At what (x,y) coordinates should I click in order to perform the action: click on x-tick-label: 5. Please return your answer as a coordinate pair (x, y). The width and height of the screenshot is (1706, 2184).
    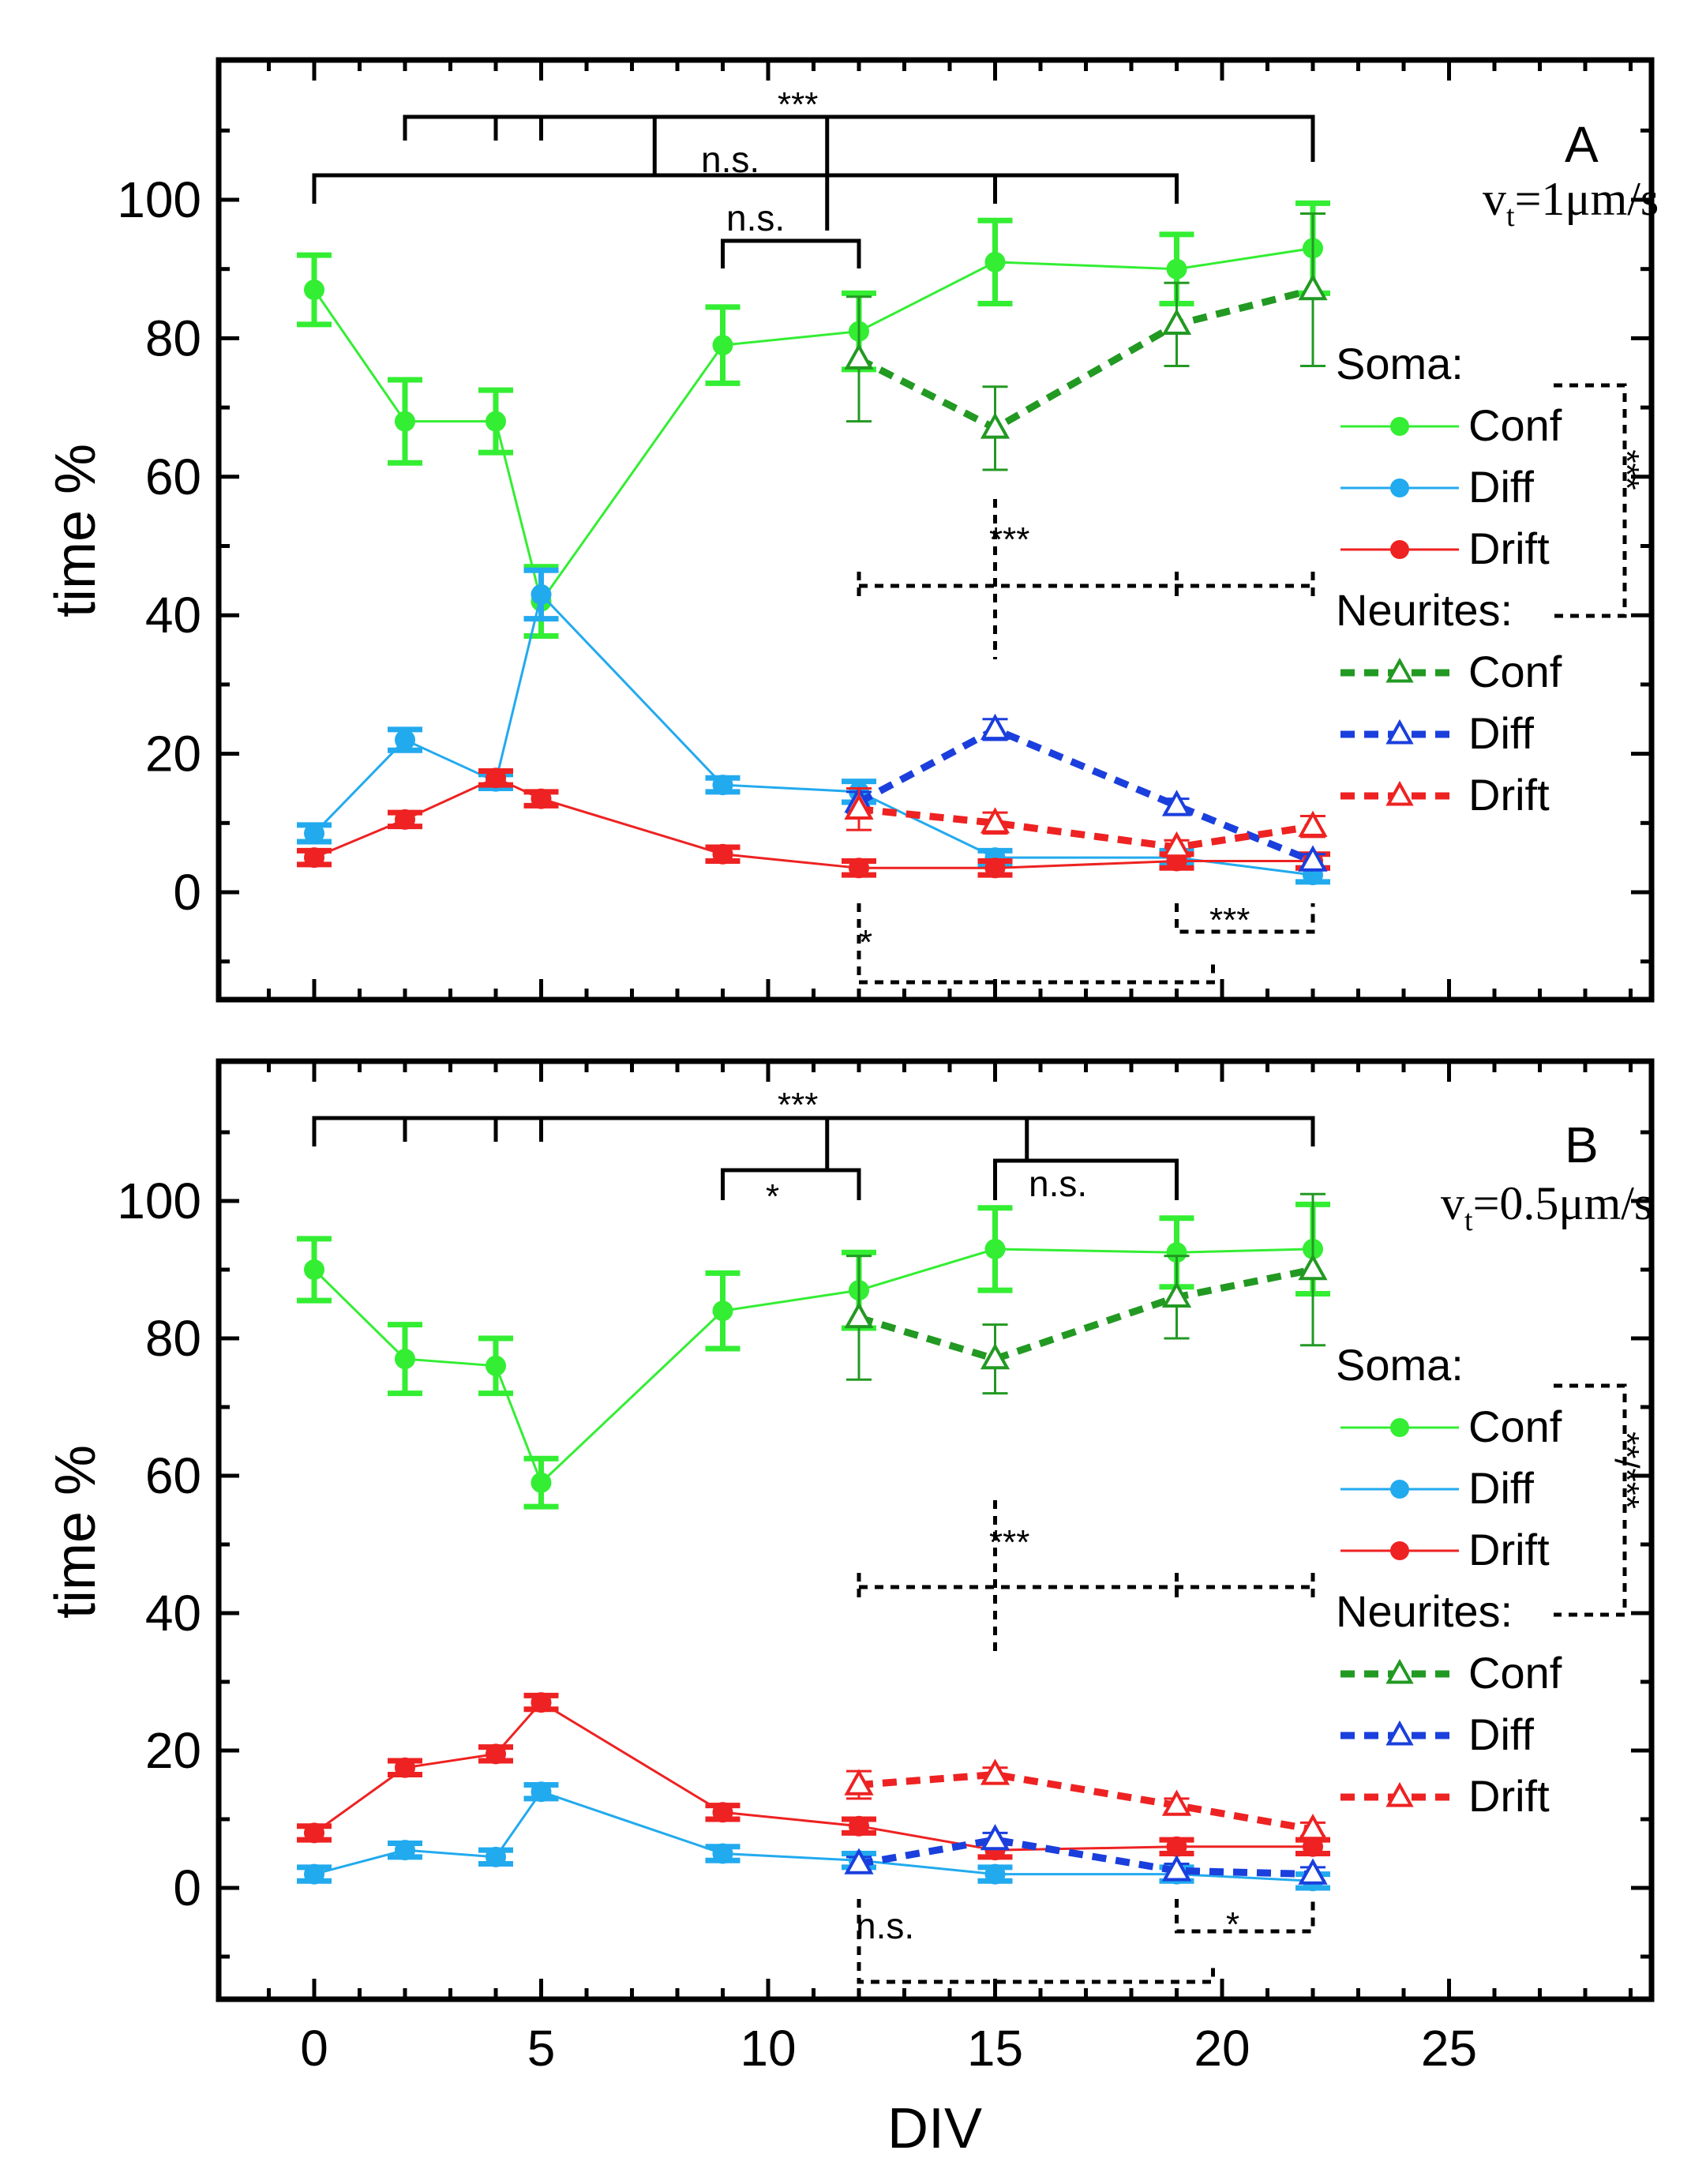
    Looking at the image, I should click on (541, 2048).